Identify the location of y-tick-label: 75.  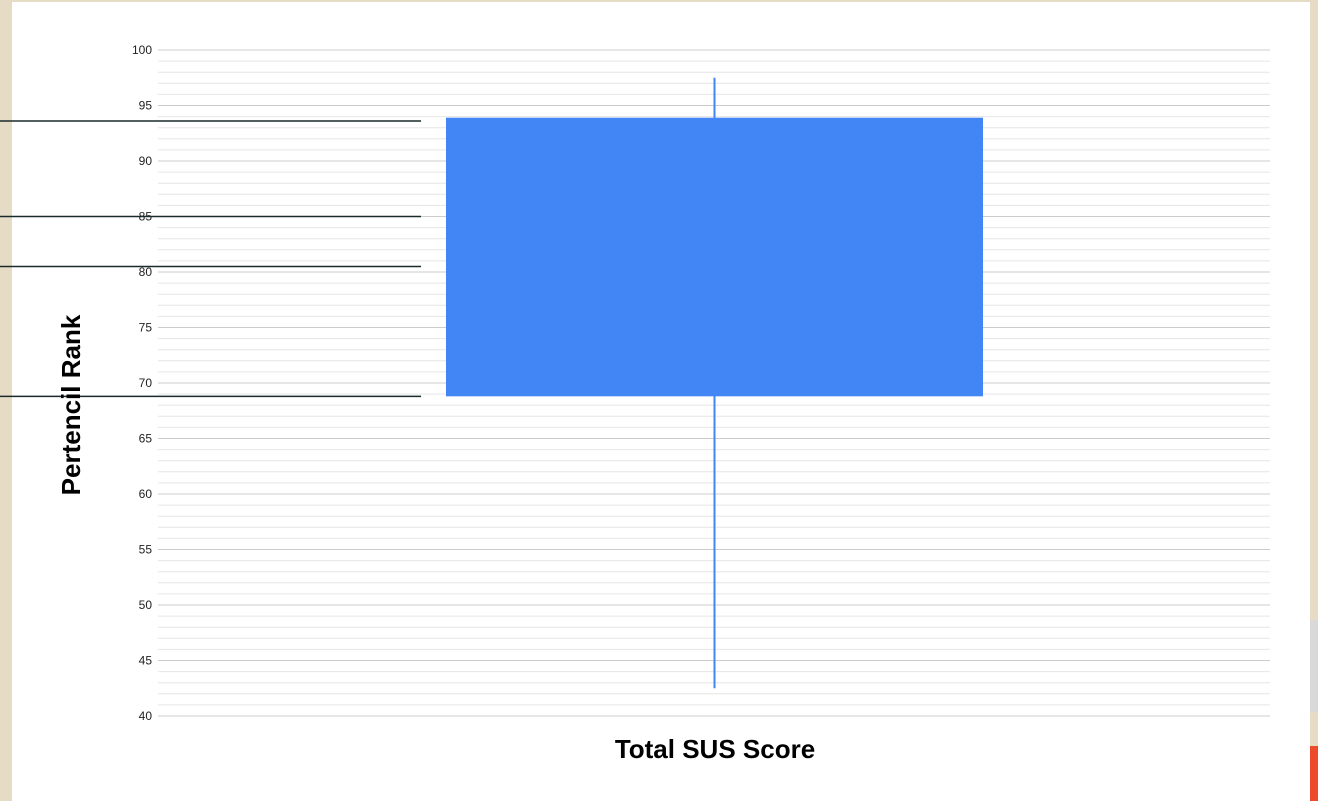
(146, 328).